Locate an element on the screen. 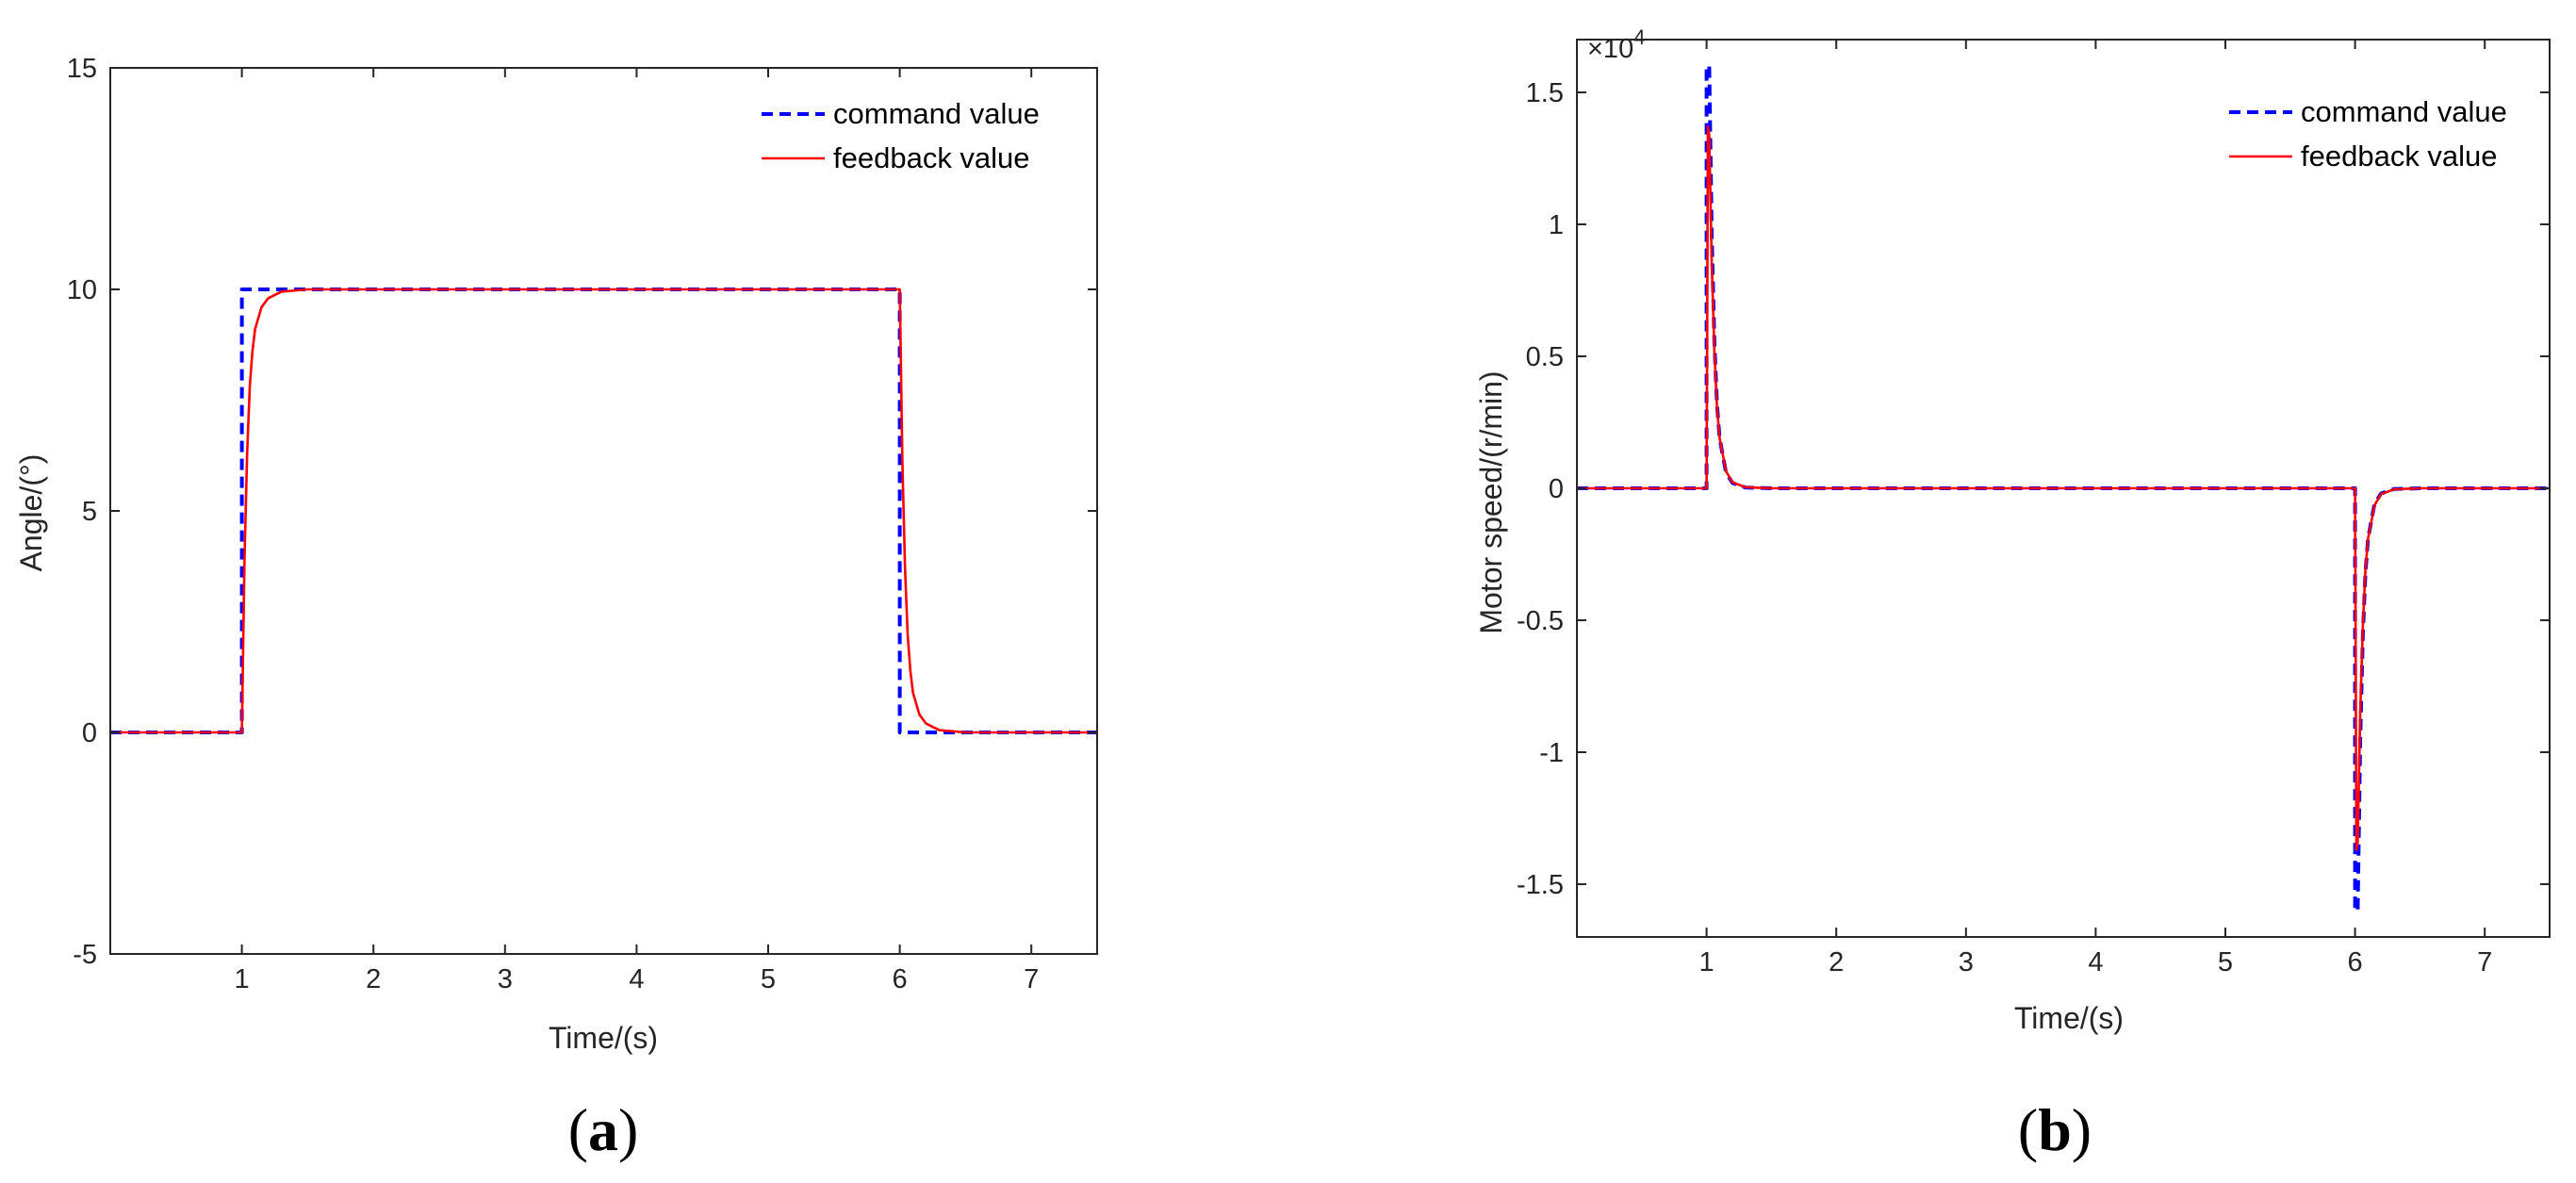 This screenshot has width=2576, height=1183. chart-b-xtick-label: 6 is located at coordinates (2355, 962).